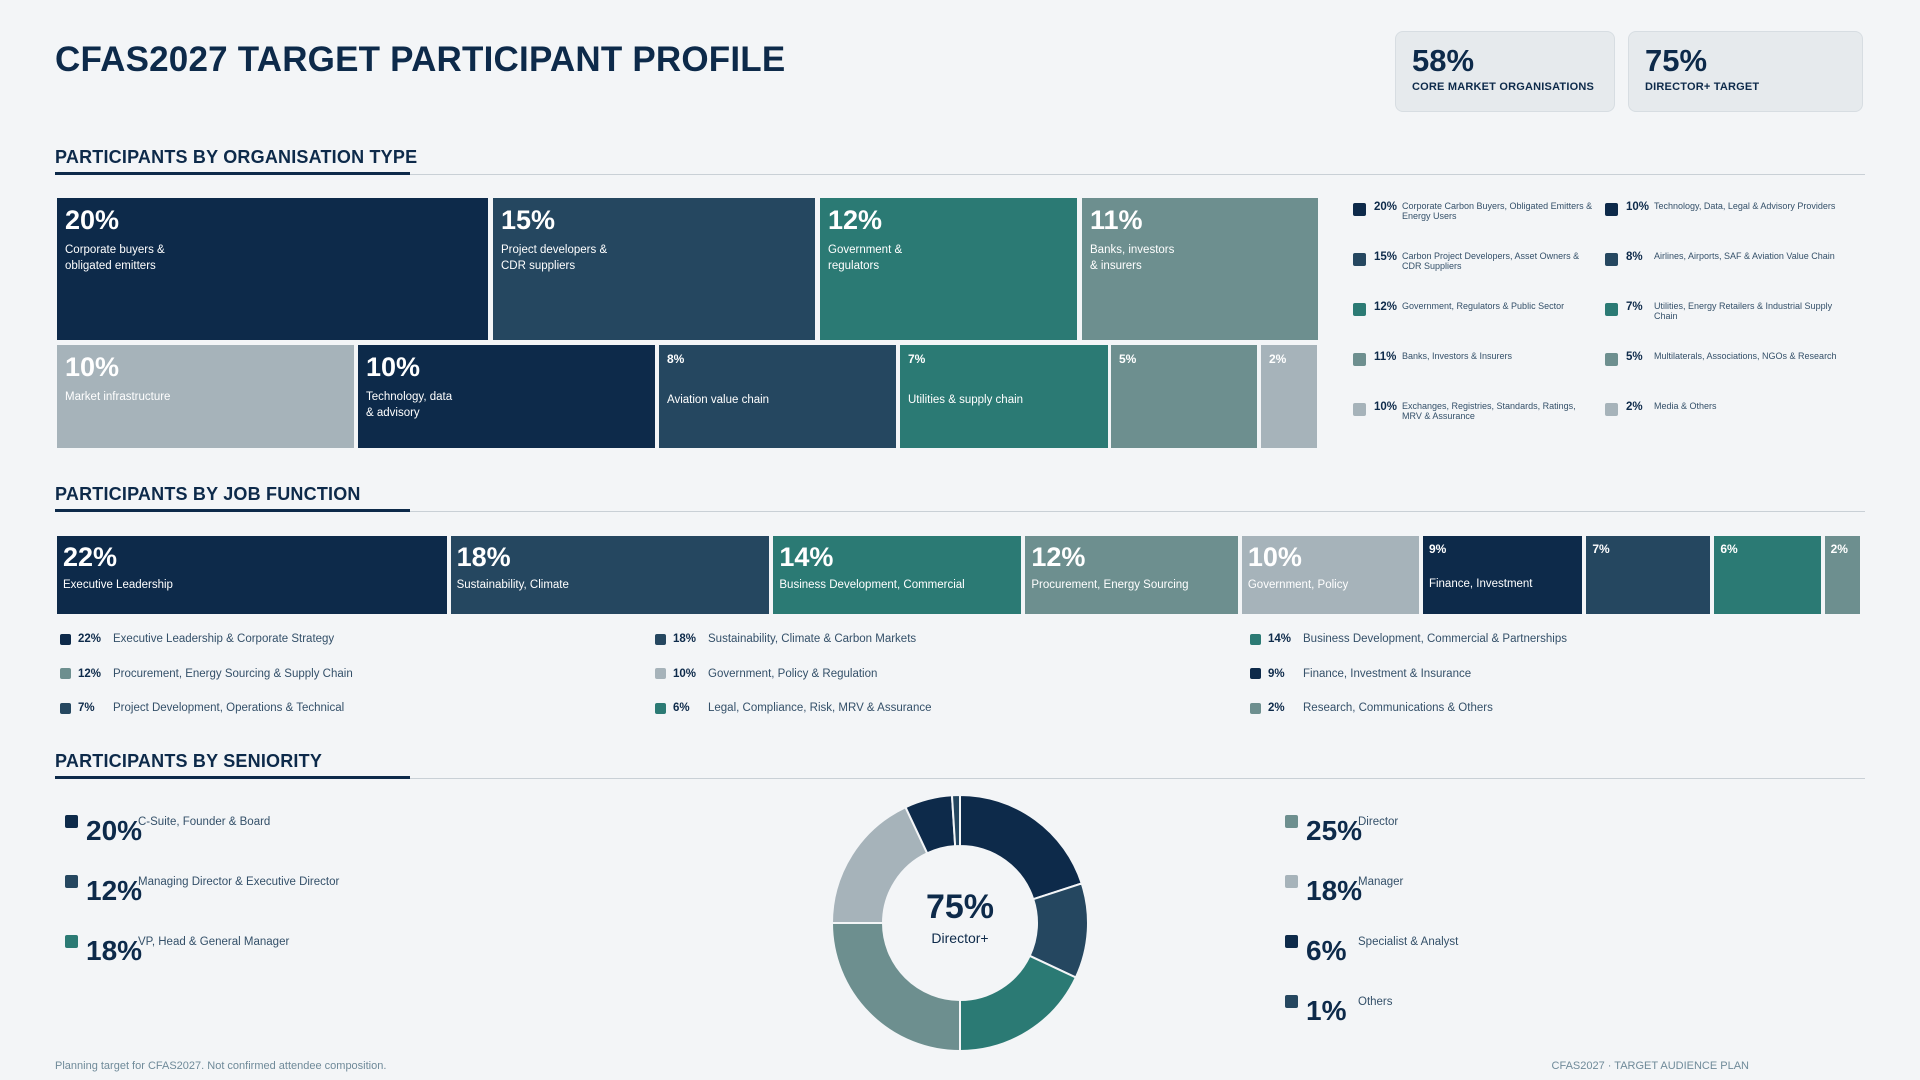 The image size is (1920, 1080). I want to click on tile-value: 7%, so click(917, 359).